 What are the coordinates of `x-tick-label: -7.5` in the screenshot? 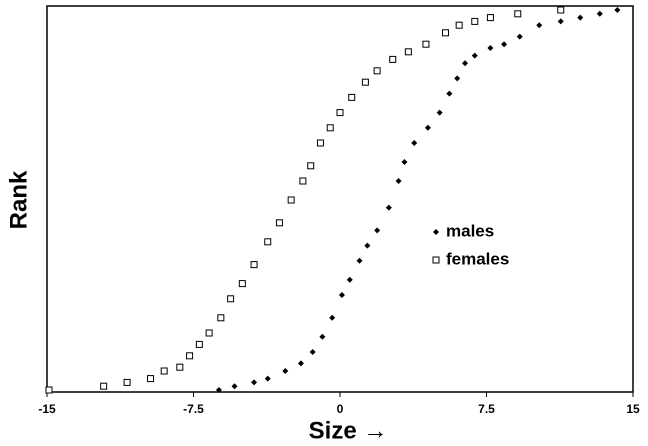 It's located at (193, 409).